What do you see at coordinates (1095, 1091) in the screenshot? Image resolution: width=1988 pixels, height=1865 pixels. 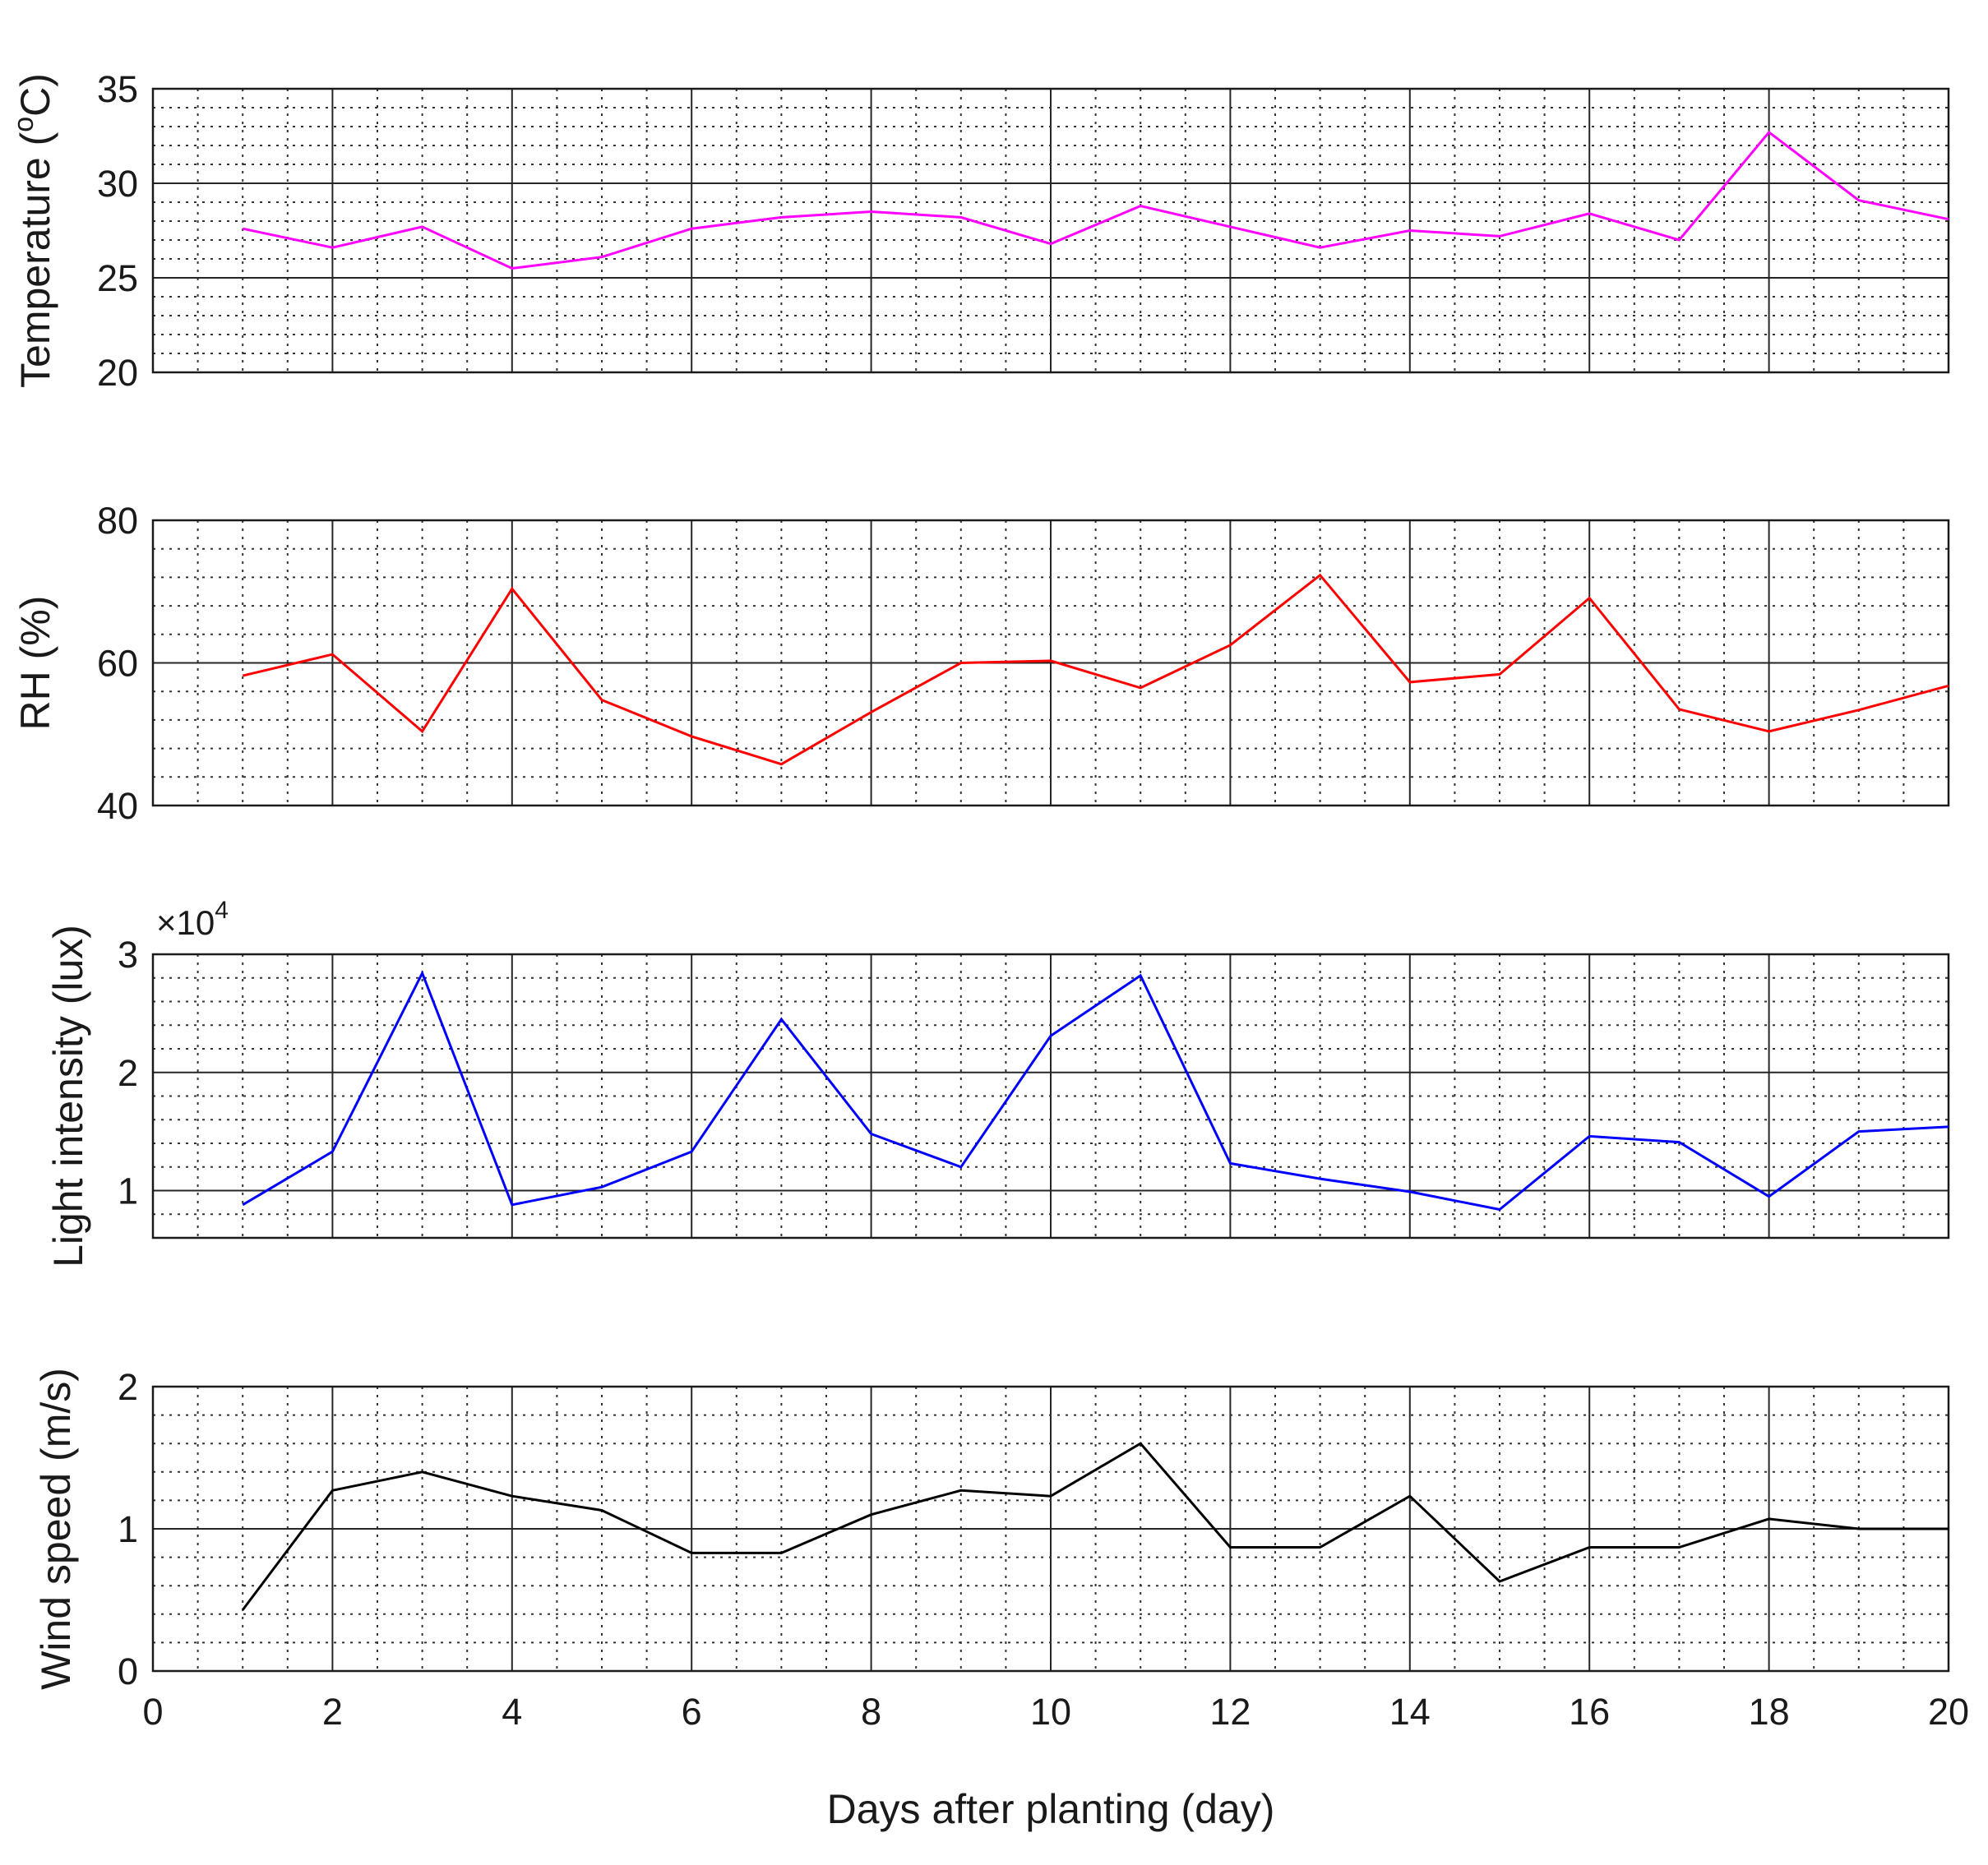 I see `series-line-light-intensity` at bounding box center [1095, 1091].